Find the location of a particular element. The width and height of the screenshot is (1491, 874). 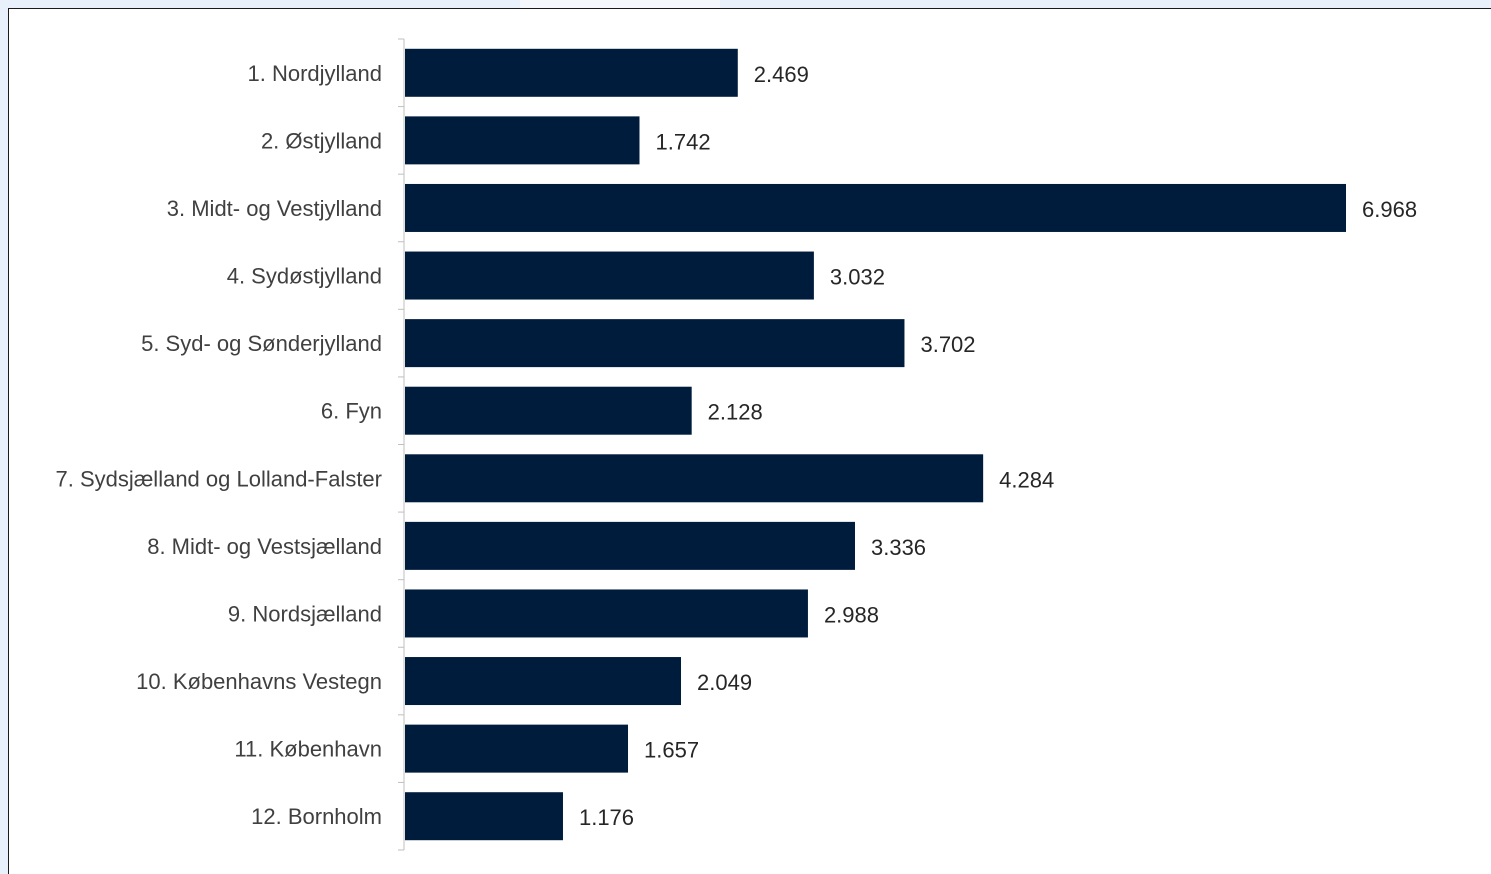

data-label: 2.469 is located at coordinates (781, 74).